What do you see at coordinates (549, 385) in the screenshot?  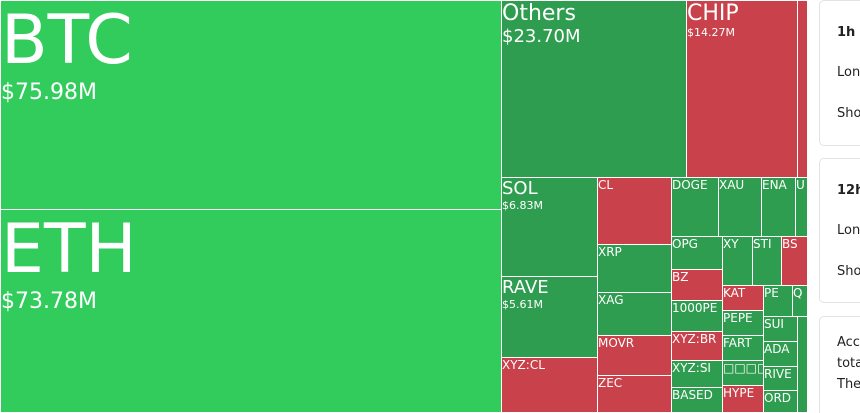 I see `tile: XYZ:CL` at bounding box center [549, 385].